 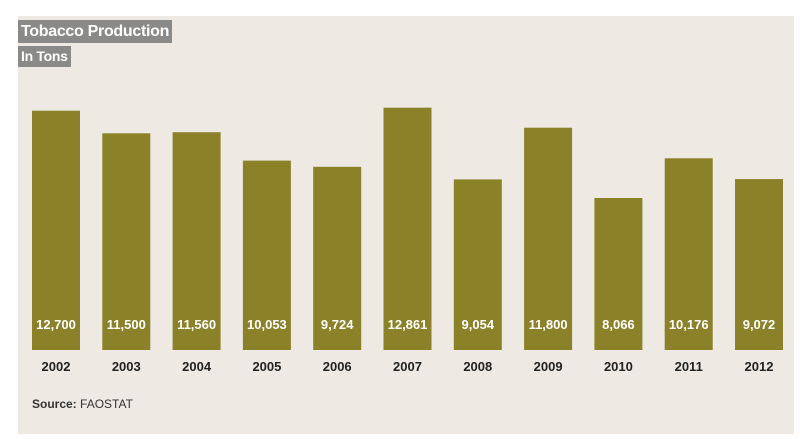 What do you see at coordinates (407, 366) in the screenshot?
I see `year-label-2007: 2007` at bounding box center [407, 366].